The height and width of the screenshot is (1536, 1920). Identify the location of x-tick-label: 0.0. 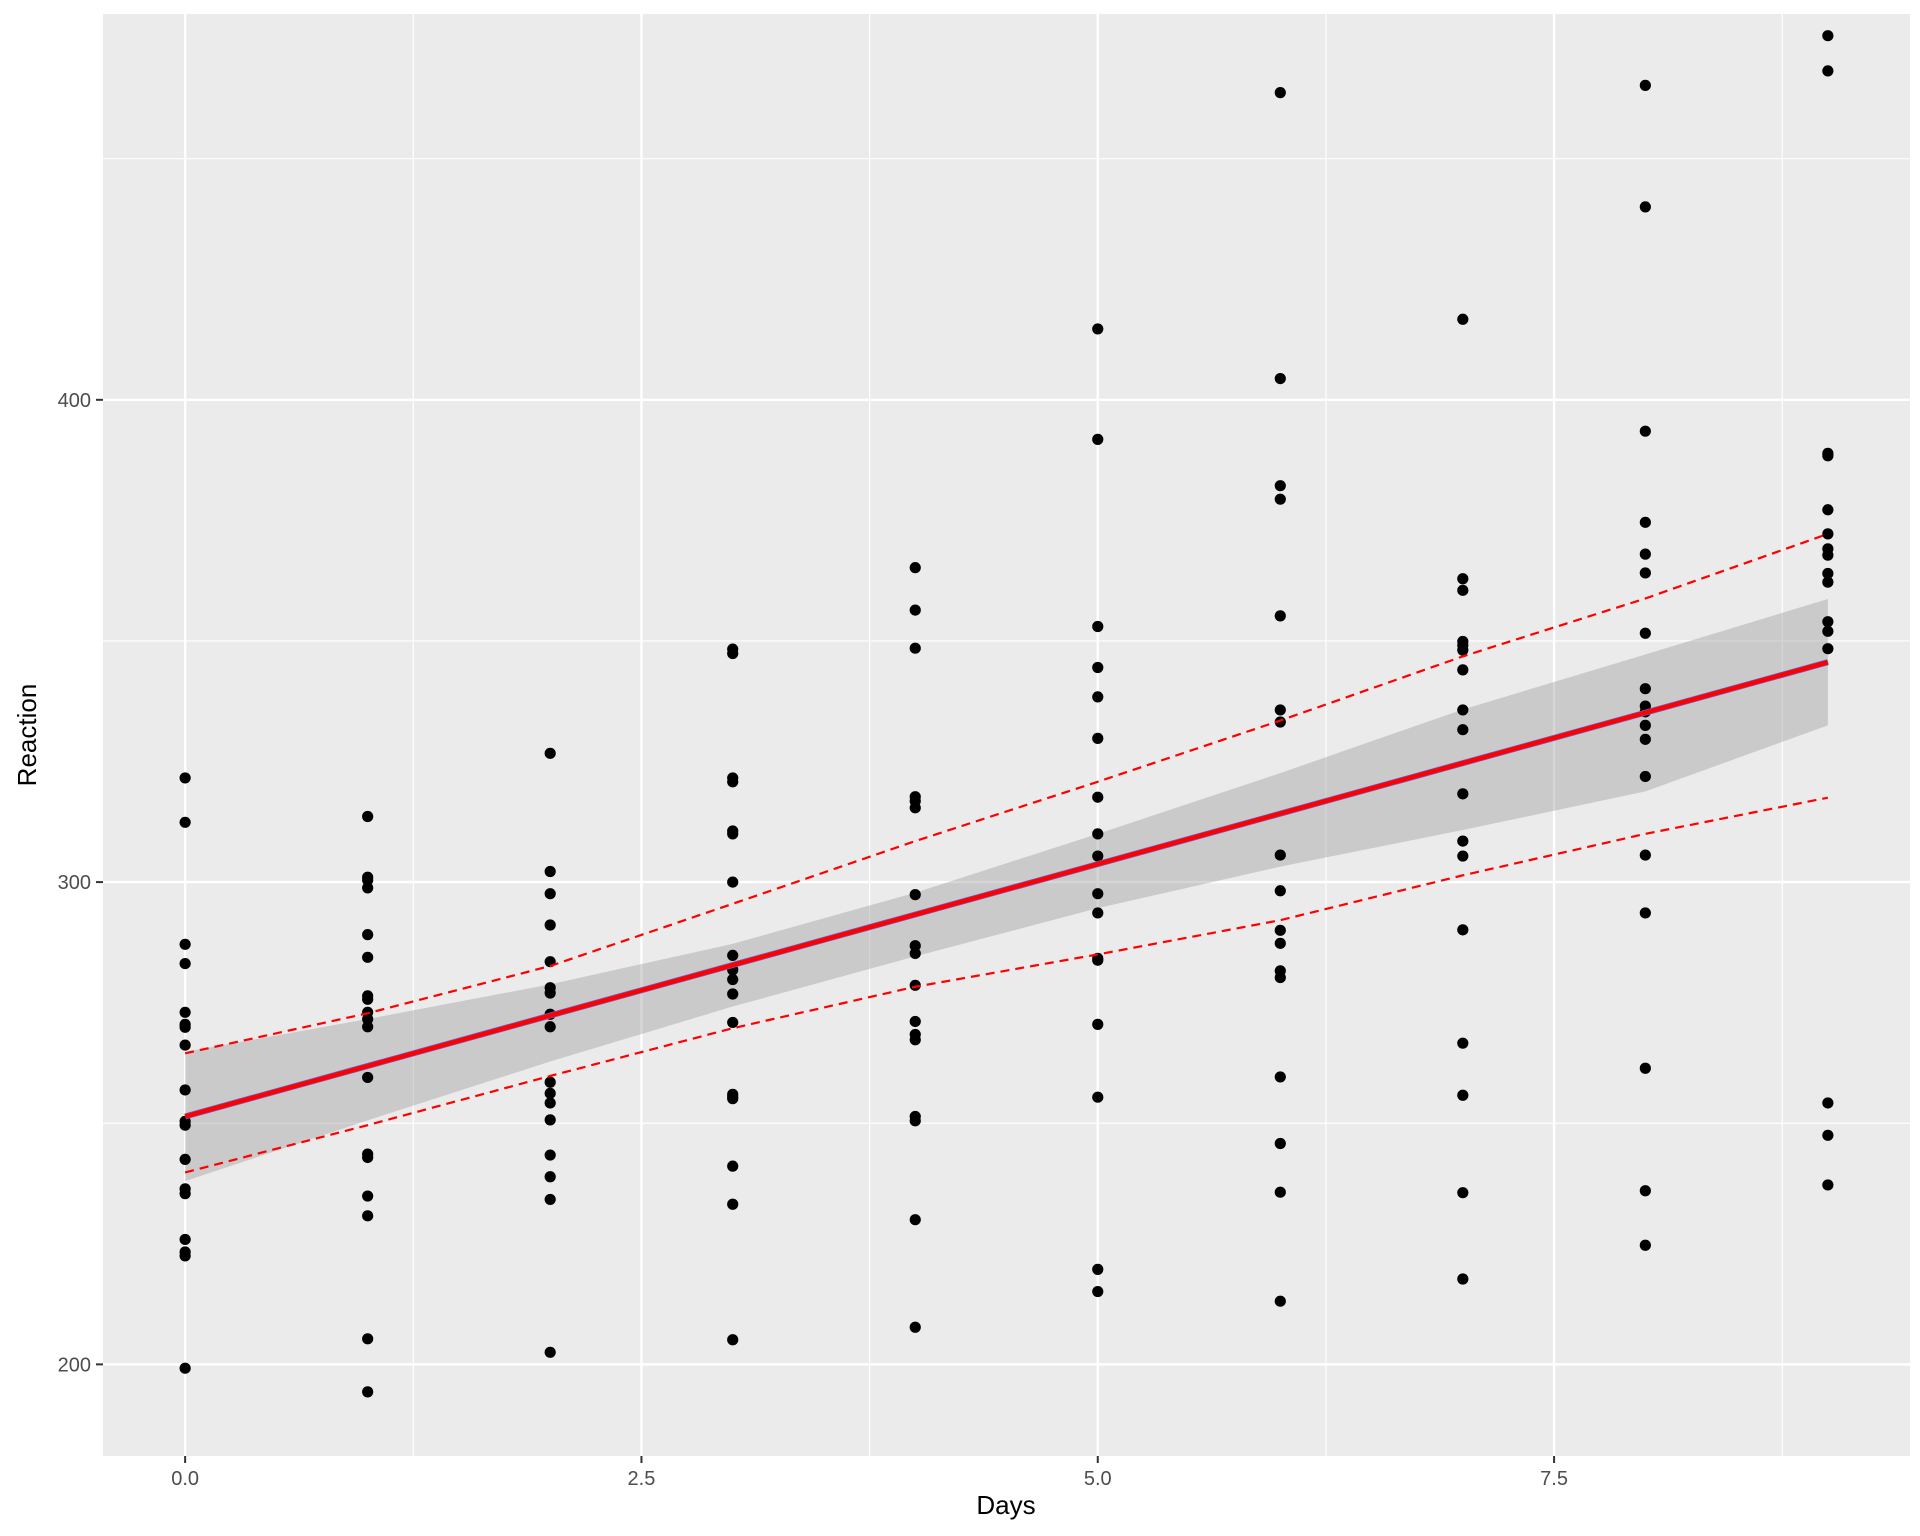
(185, 1479).